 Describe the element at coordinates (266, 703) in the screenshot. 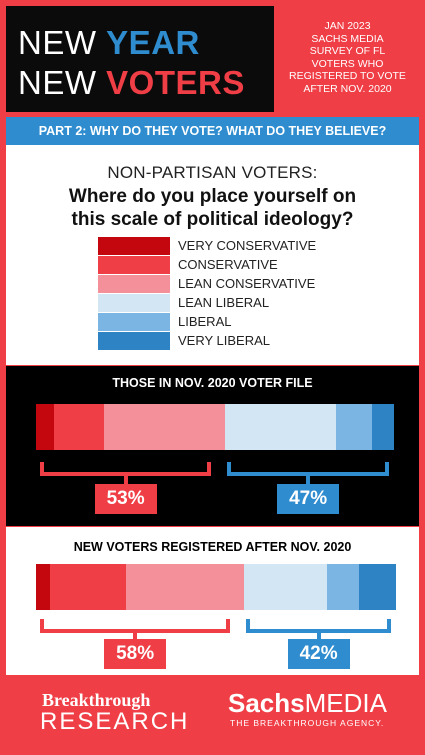

I see `sachs-logo-bold: Sachs` at that location.